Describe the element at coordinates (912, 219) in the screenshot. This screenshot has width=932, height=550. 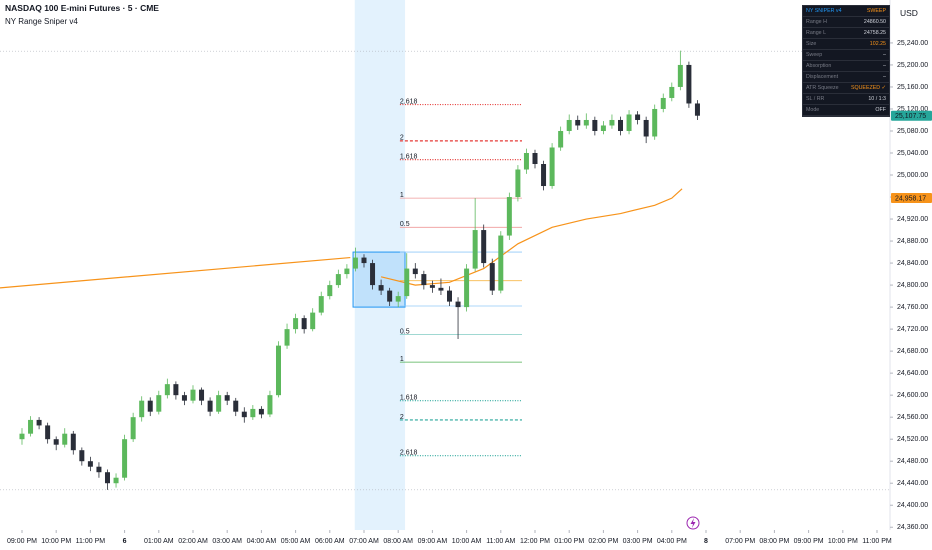
I see `y-tick-label: 24,920.00` at that location.